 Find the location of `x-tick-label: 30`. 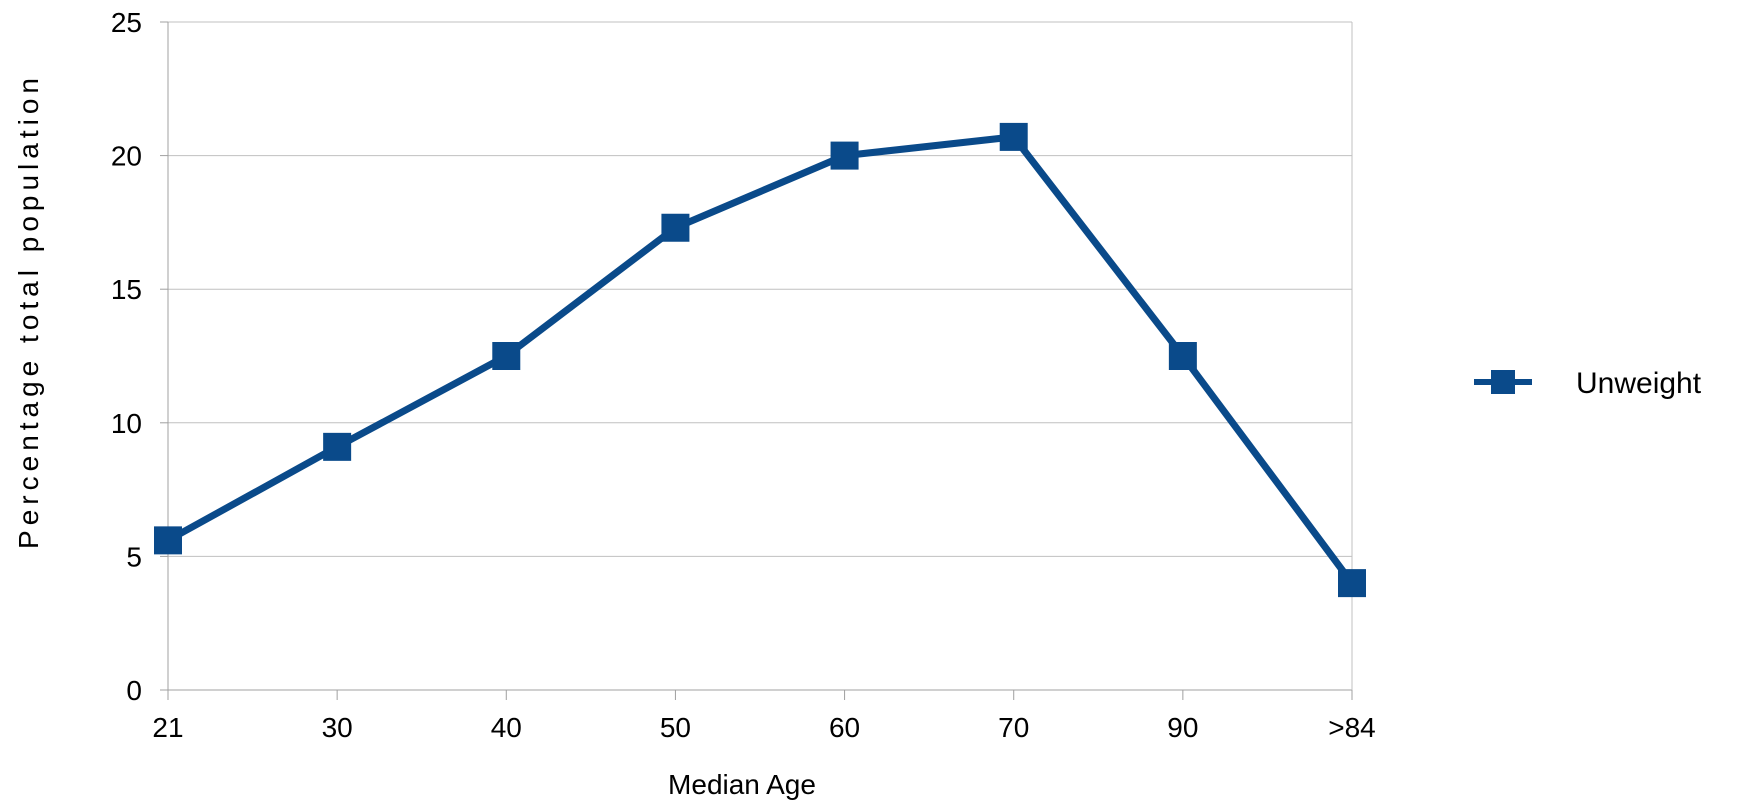

x-tick-label: 30 is located at coordinates (337, 727).